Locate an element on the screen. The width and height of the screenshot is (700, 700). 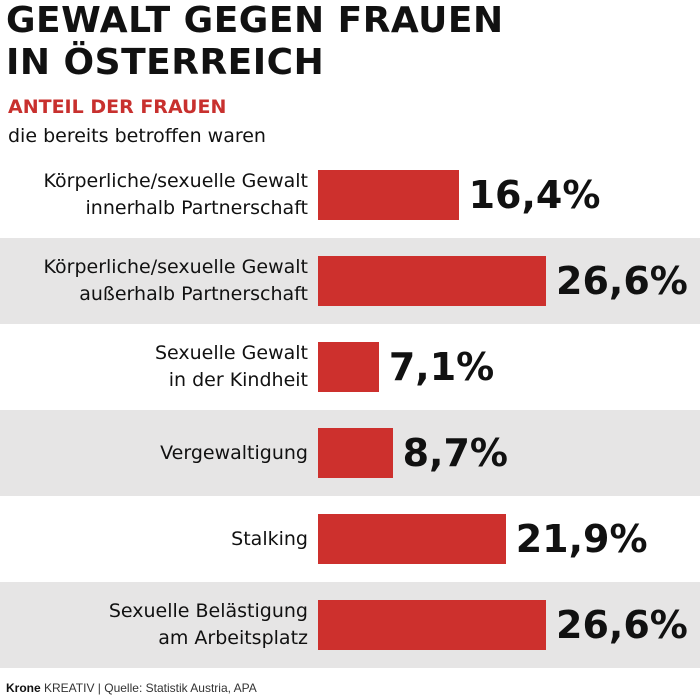
title-line-1: GEWALT GEGEN FRAUEN is located at coordinates (255, 20).